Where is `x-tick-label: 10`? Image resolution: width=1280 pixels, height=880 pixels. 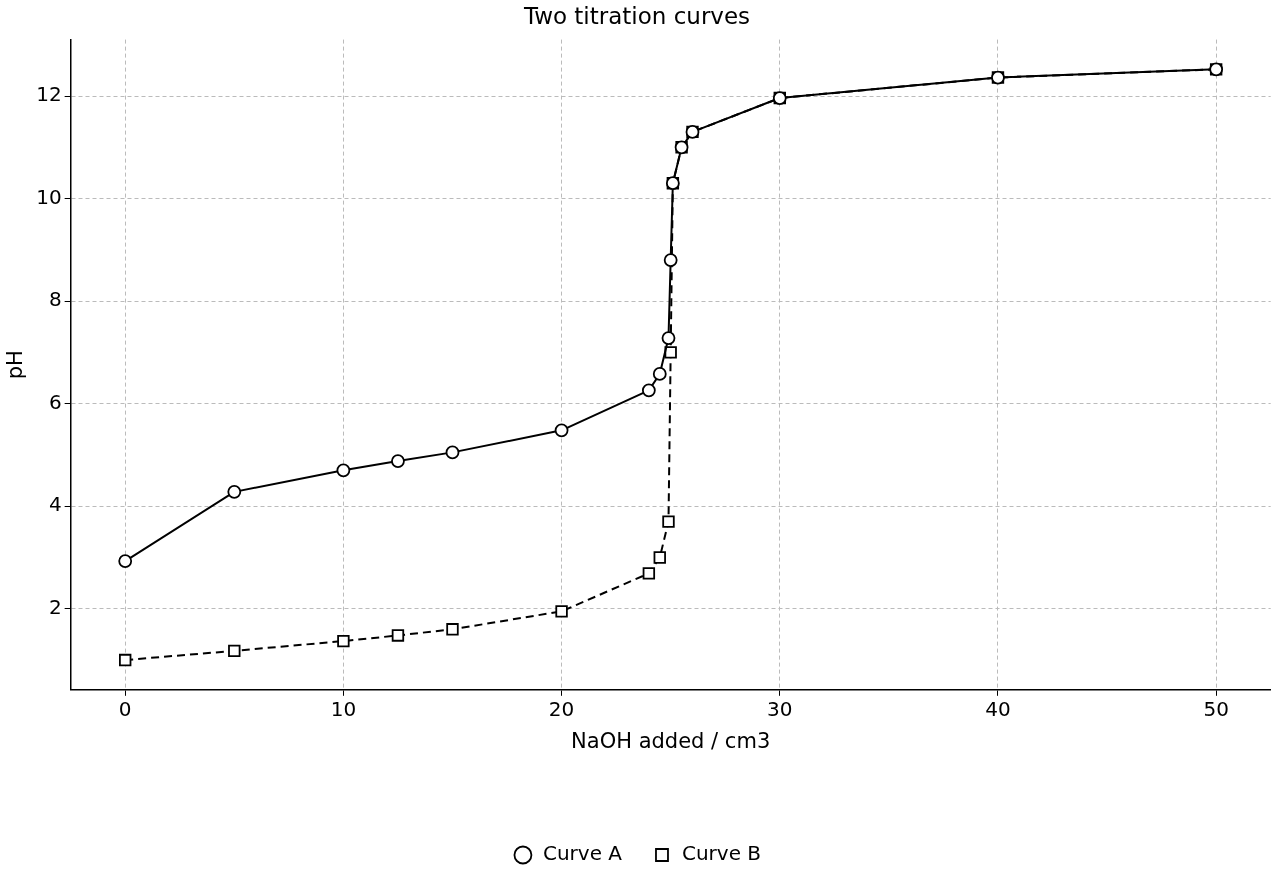 x-tick-label: 10 is located at coordinates (343, 709).